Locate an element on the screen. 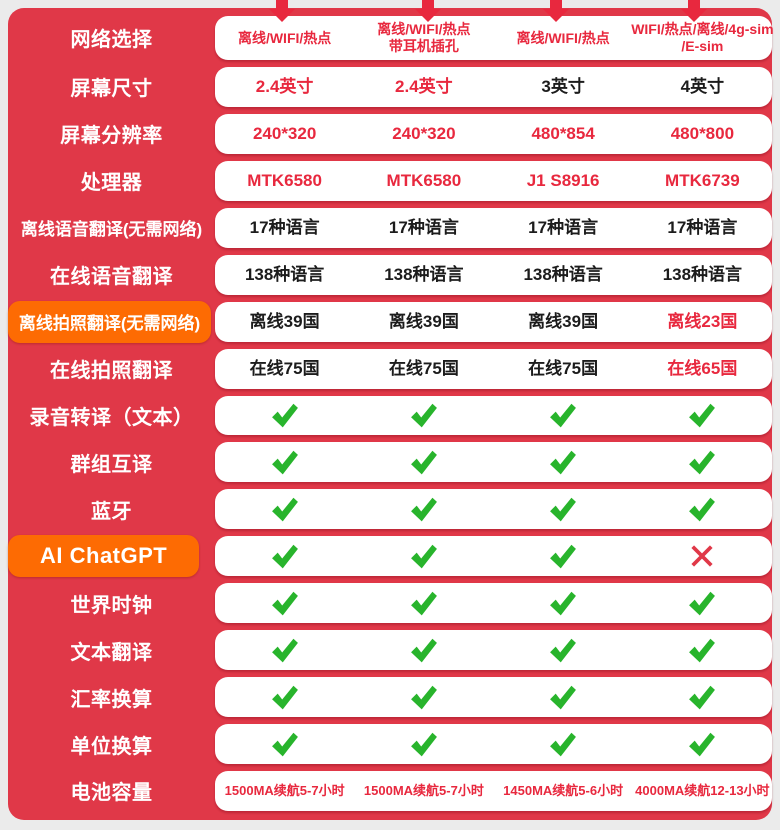 This screenshot has height=830, width=780. value-cell: 离线/WIFI/热点 带耳机插孔 is located at coordinates (423, 38).